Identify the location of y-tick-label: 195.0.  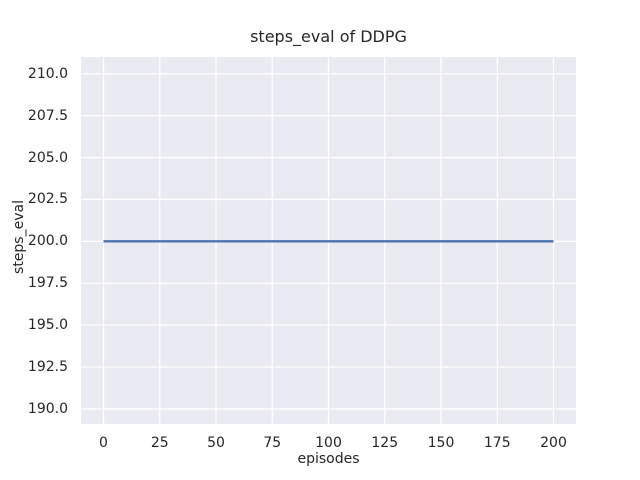
(47, 325).